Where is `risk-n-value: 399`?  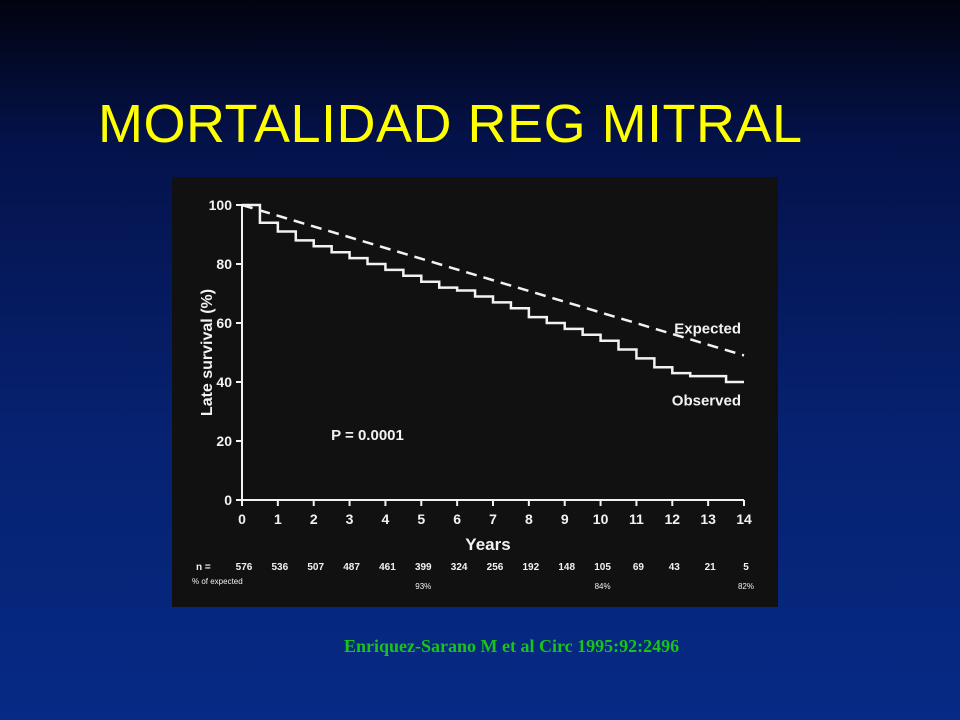 risk-n-value: 399 is located at coordinates (423, 567).